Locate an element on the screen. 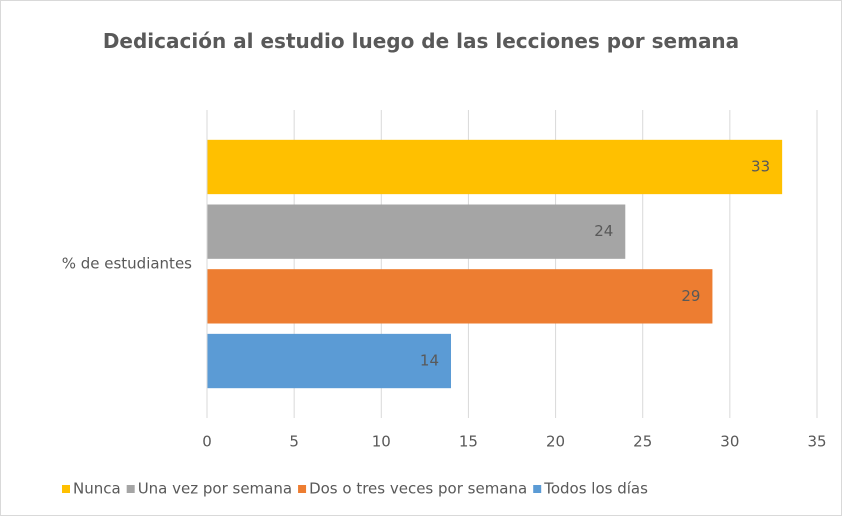 The width and height of the screenshot is (842, 516). x-tick-label: 15 is located at coordinates (468, 442).